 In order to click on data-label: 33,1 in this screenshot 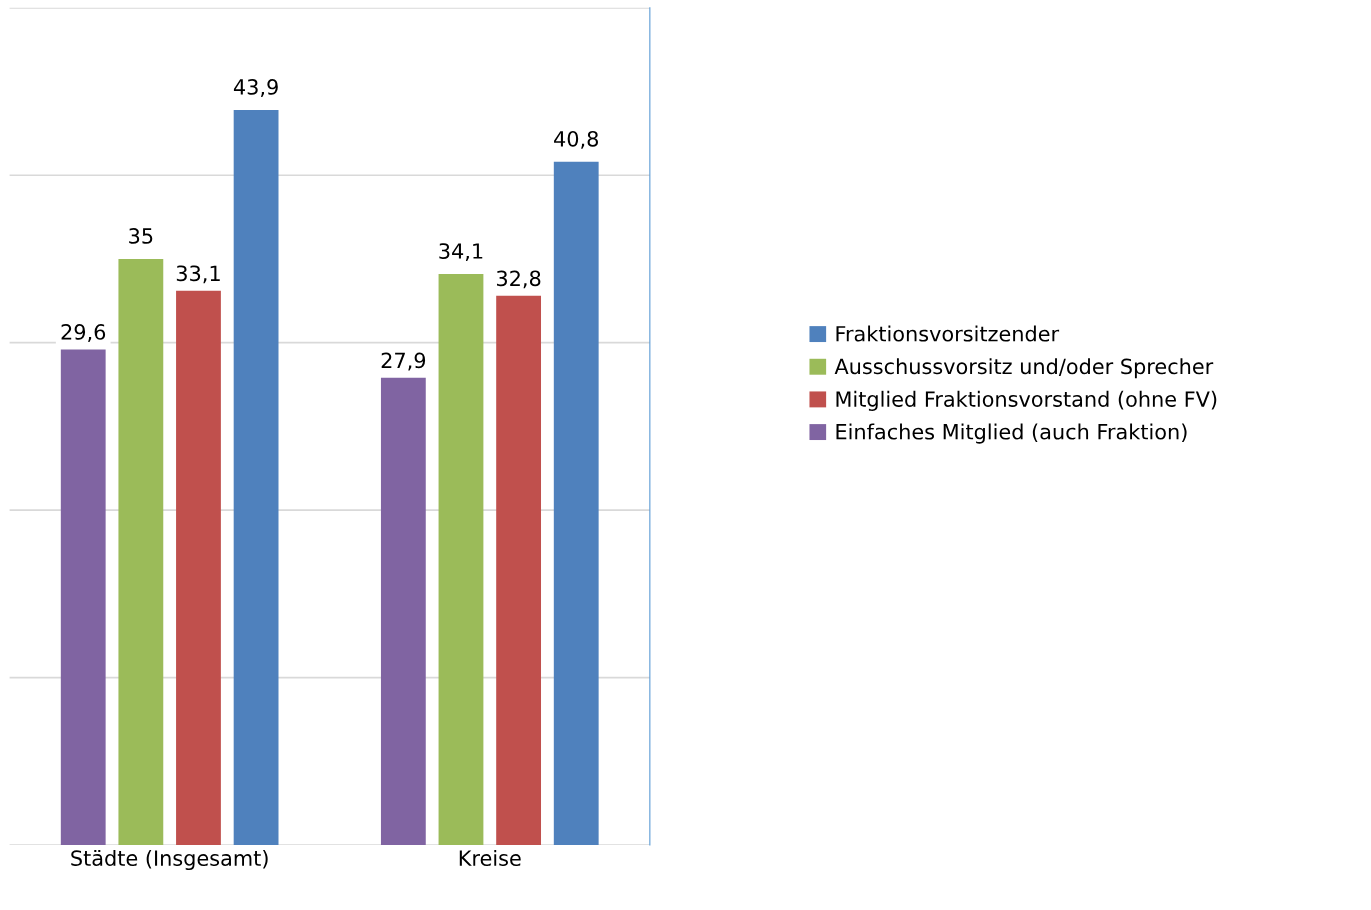, I will do `click(198, 274)`.